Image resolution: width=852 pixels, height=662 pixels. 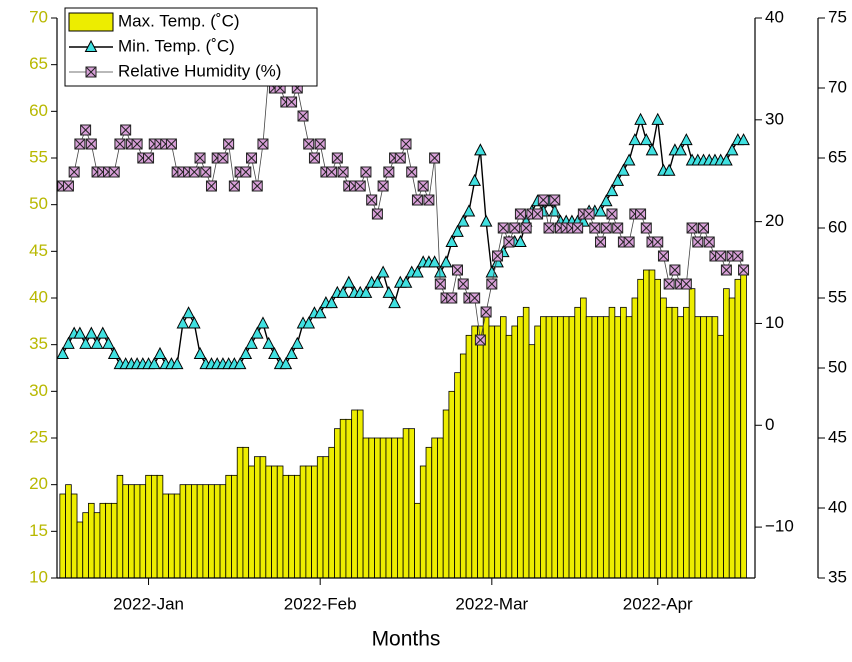 I want to click on y3-tick-label: 60, so click(x=837, y=226).